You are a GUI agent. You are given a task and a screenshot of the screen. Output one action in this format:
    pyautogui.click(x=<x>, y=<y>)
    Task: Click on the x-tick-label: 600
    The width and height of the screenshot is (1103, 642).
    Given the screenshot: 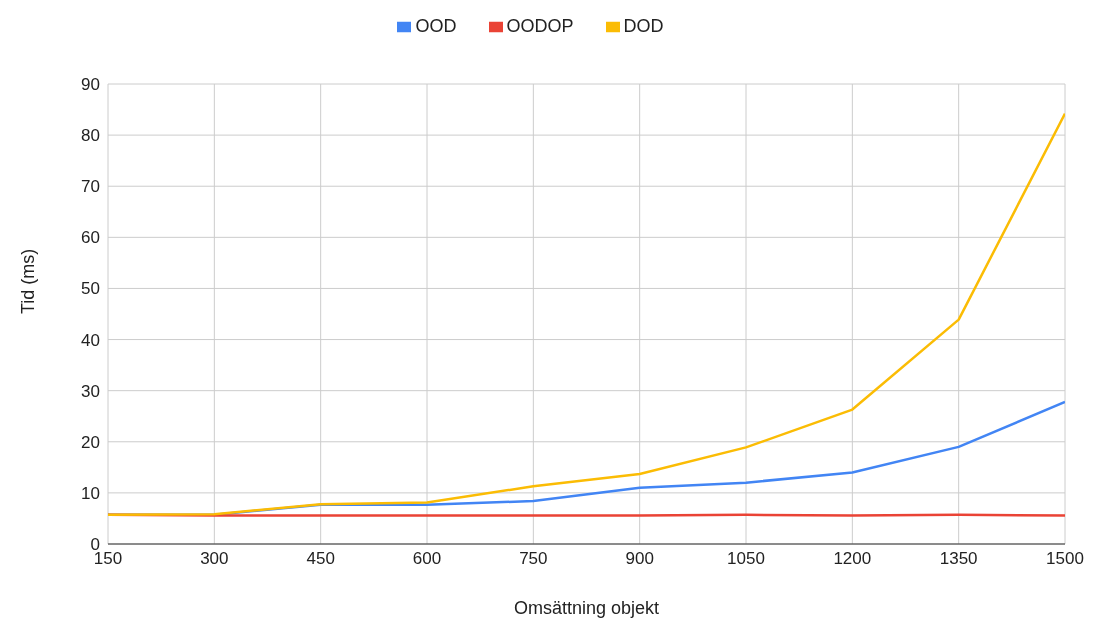 What is the action you would take?
    pyautogui.click(x=427, y=559)
    